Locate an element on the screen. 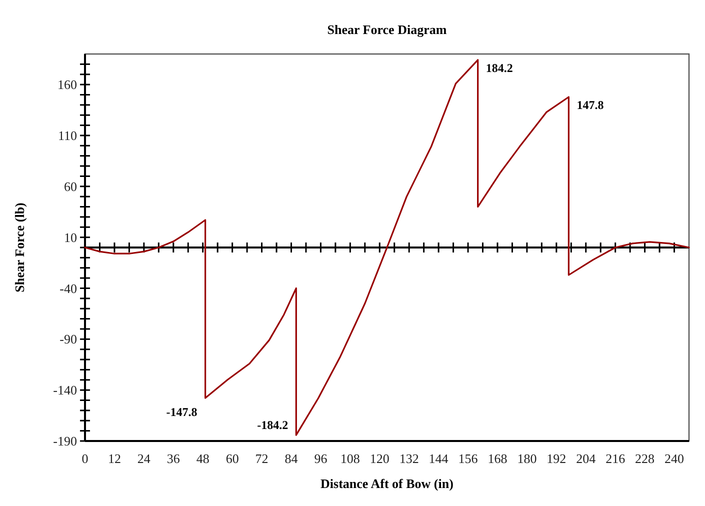  x-tick-label: 12 is located at coordinates (114, 458).